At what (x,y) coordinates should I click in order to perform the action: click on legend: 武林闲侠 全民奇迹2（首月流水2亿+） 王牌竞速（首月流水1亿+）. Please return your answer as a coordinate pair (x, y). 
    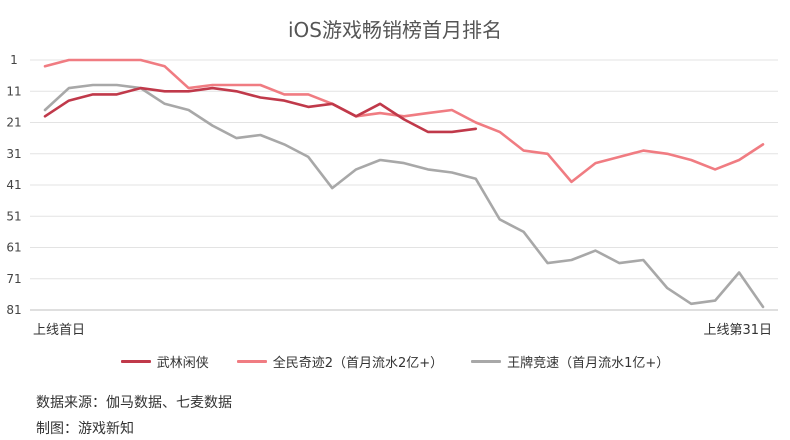
    Looking at the image, I should click on (395, 361).